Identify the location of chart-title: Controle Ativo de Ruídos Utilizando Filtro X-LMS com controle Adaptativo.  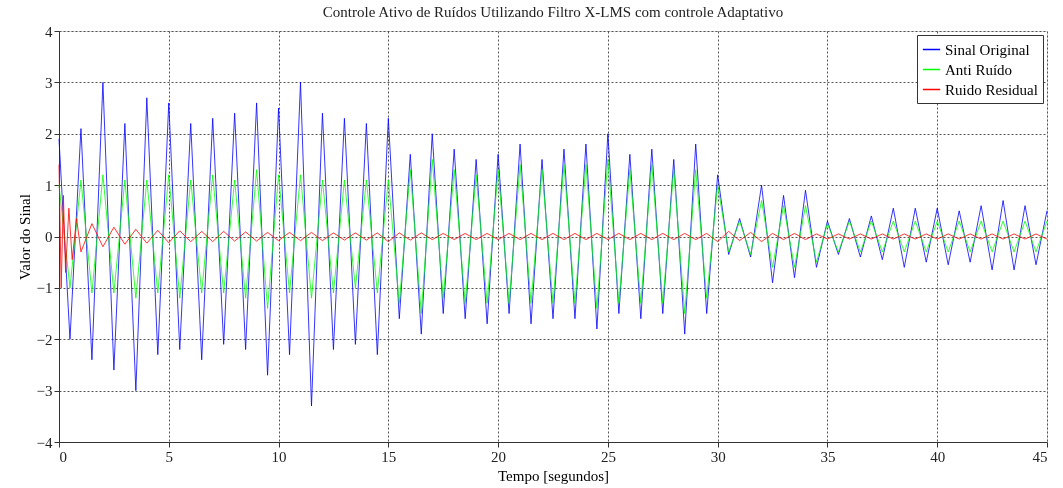
(553, 12).